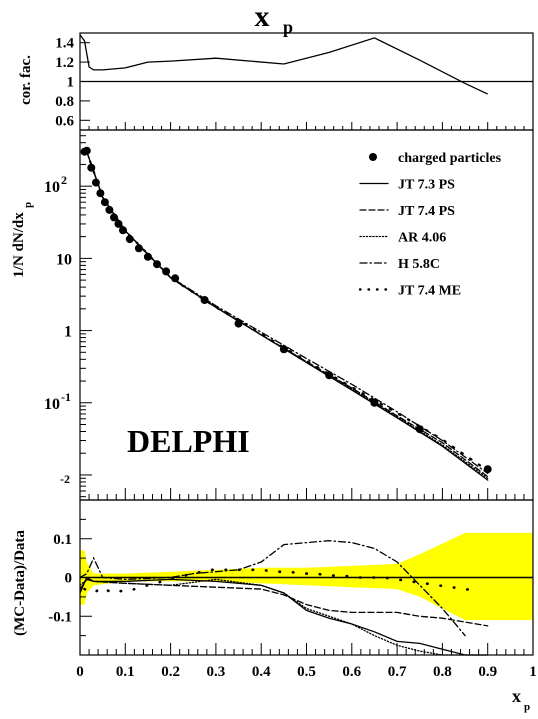  What do you see at coordinates (28, 205) in the screenshot?
I see `main-ylabel-subscript: p` at bounding box center [28, 205].